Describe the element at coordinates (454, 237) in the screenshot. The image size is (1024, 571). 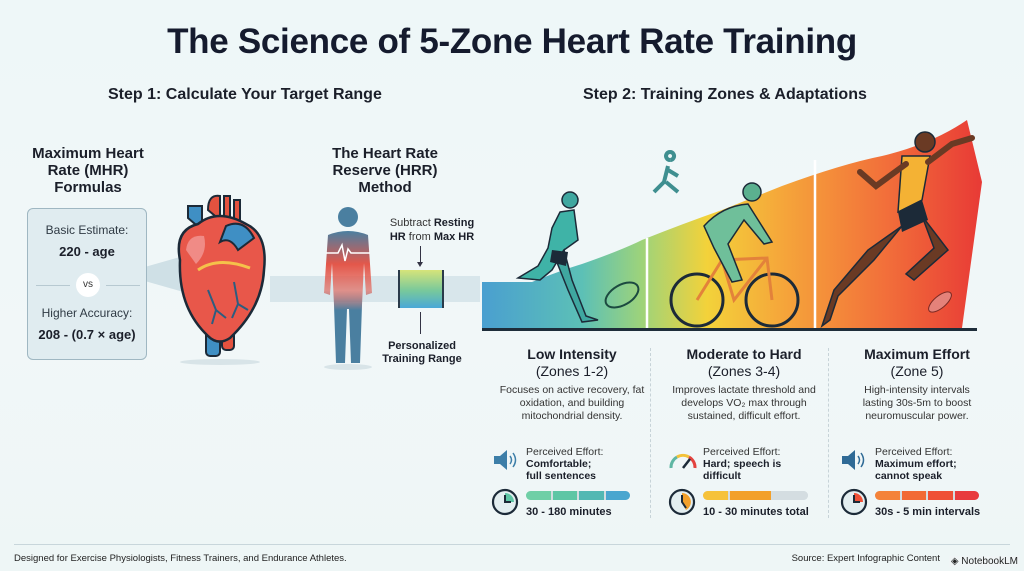
I see `hrr-text-bold: Max HR` at that location.